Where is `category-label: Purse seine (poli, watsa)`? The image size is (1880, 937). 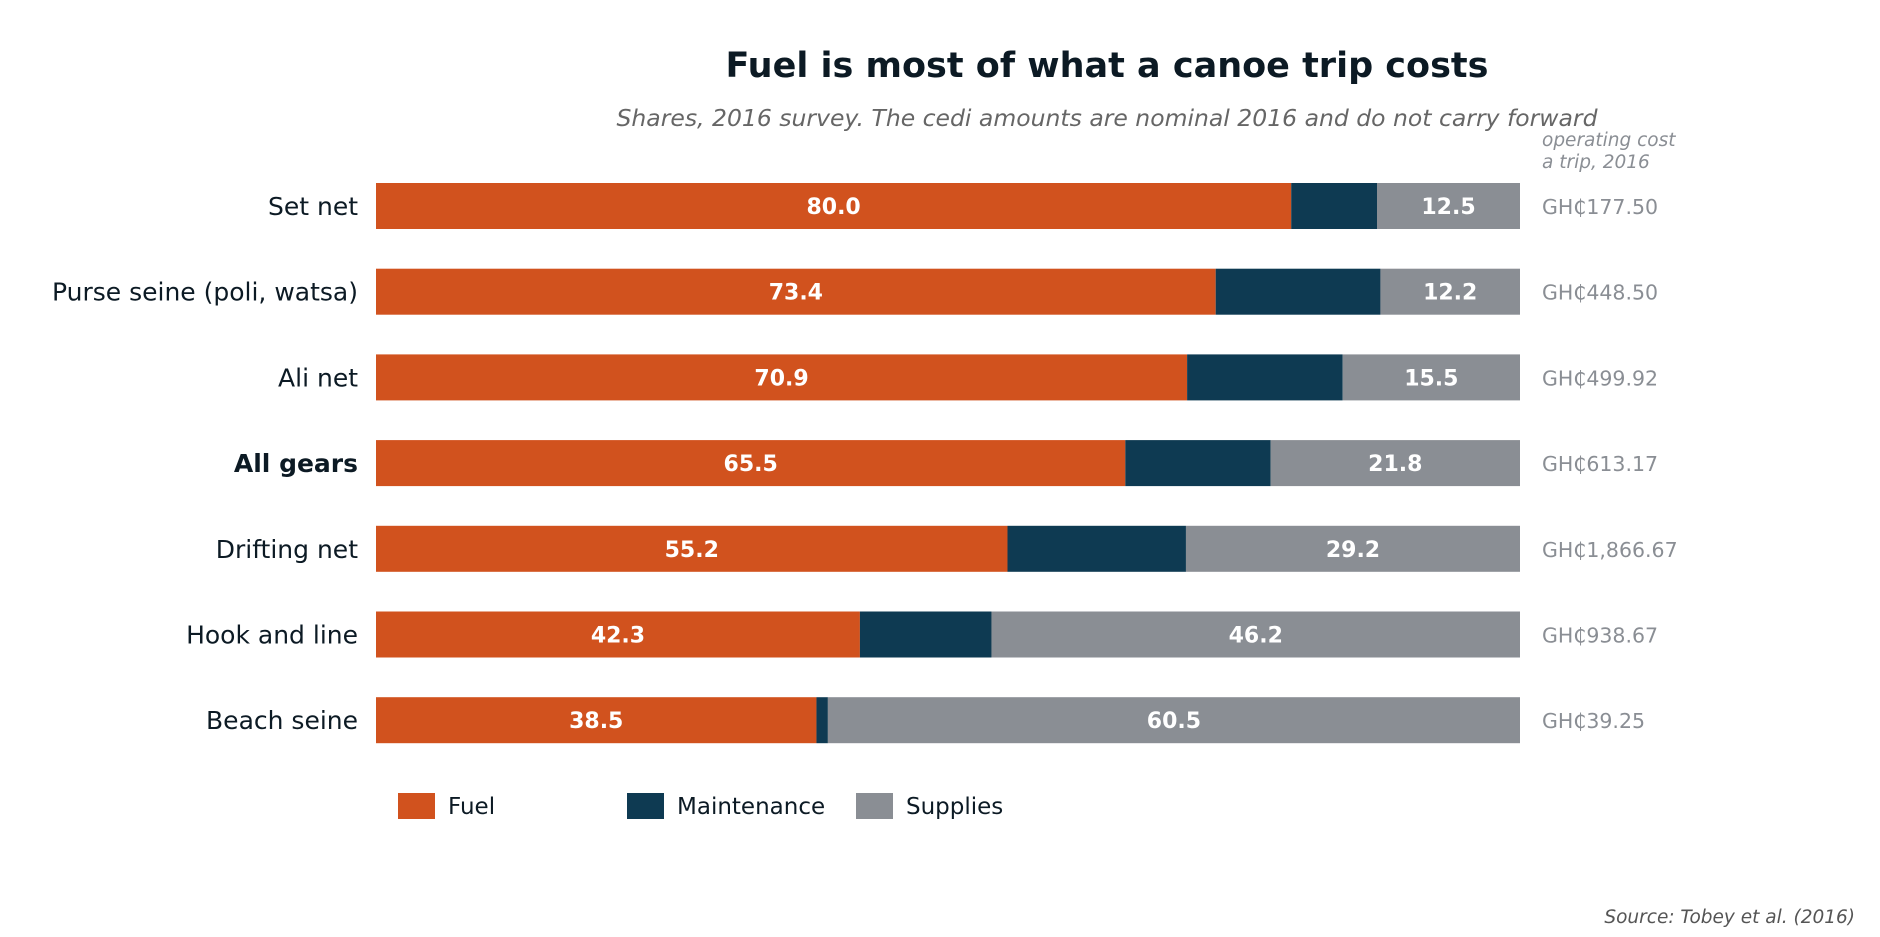 category-label: Purse seine (poli, watsa) is located at coordinates (205, 292).